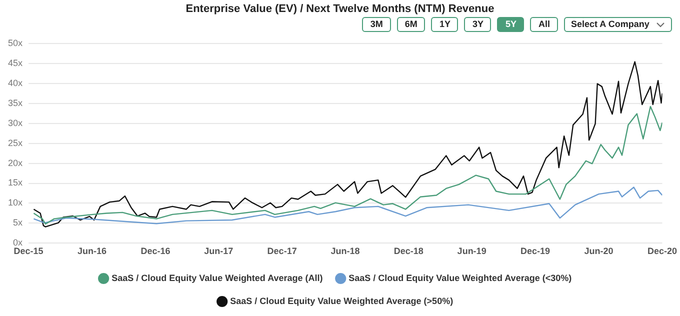 The width and height of the screenshot is (680, 316). Describe the element at coordinates (17, 243) in the screenshot. I see `y-tick-label: 0x` at that location.